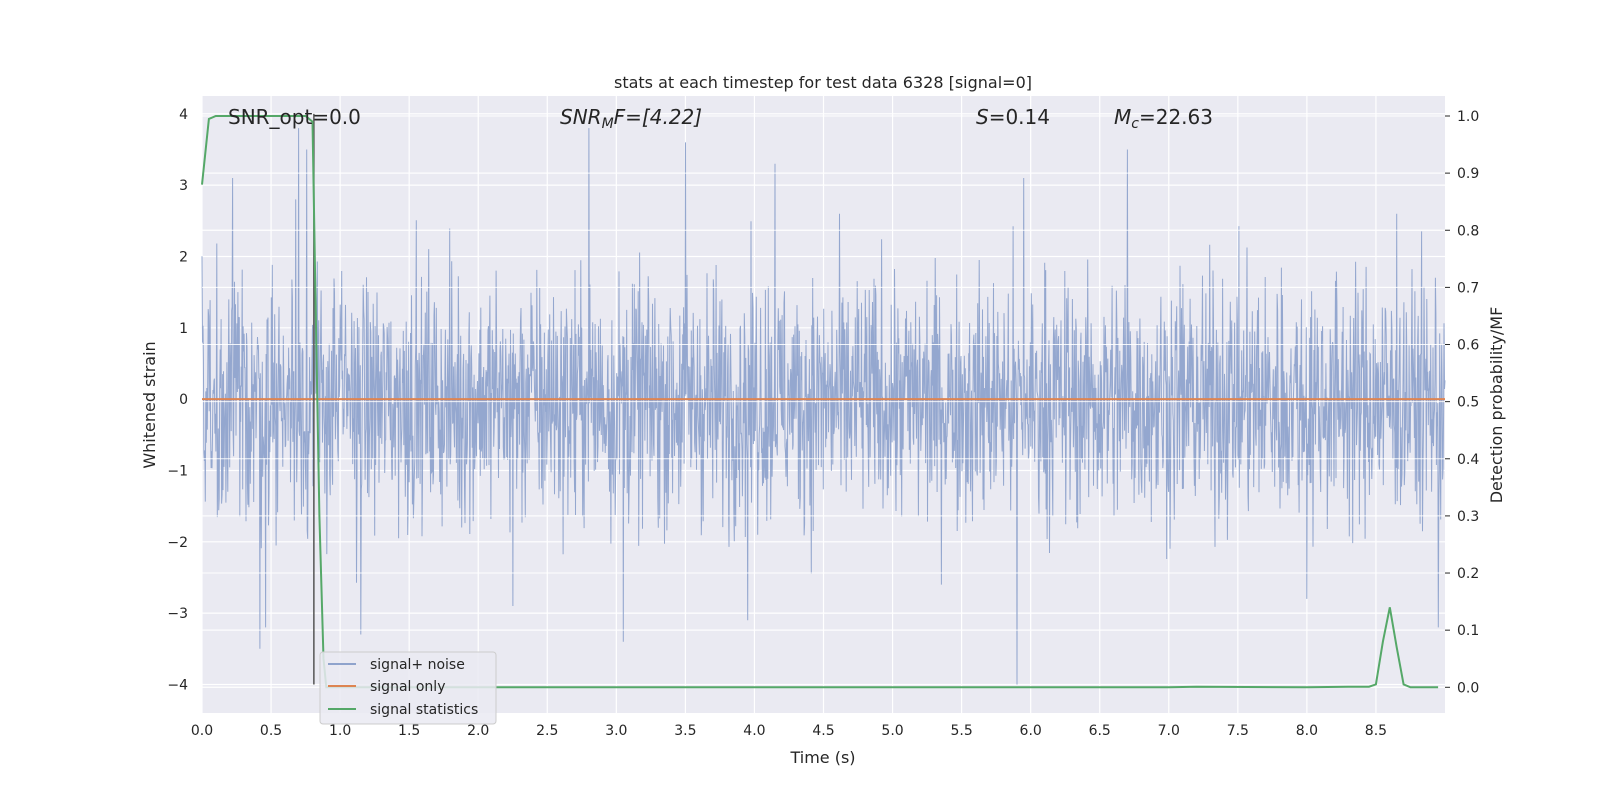 This screenshot has width=1600, height=800. Describe the element at coordinates (1468, 688) in the screenshot. I see `y2-tick-label: 0.0` at that location.